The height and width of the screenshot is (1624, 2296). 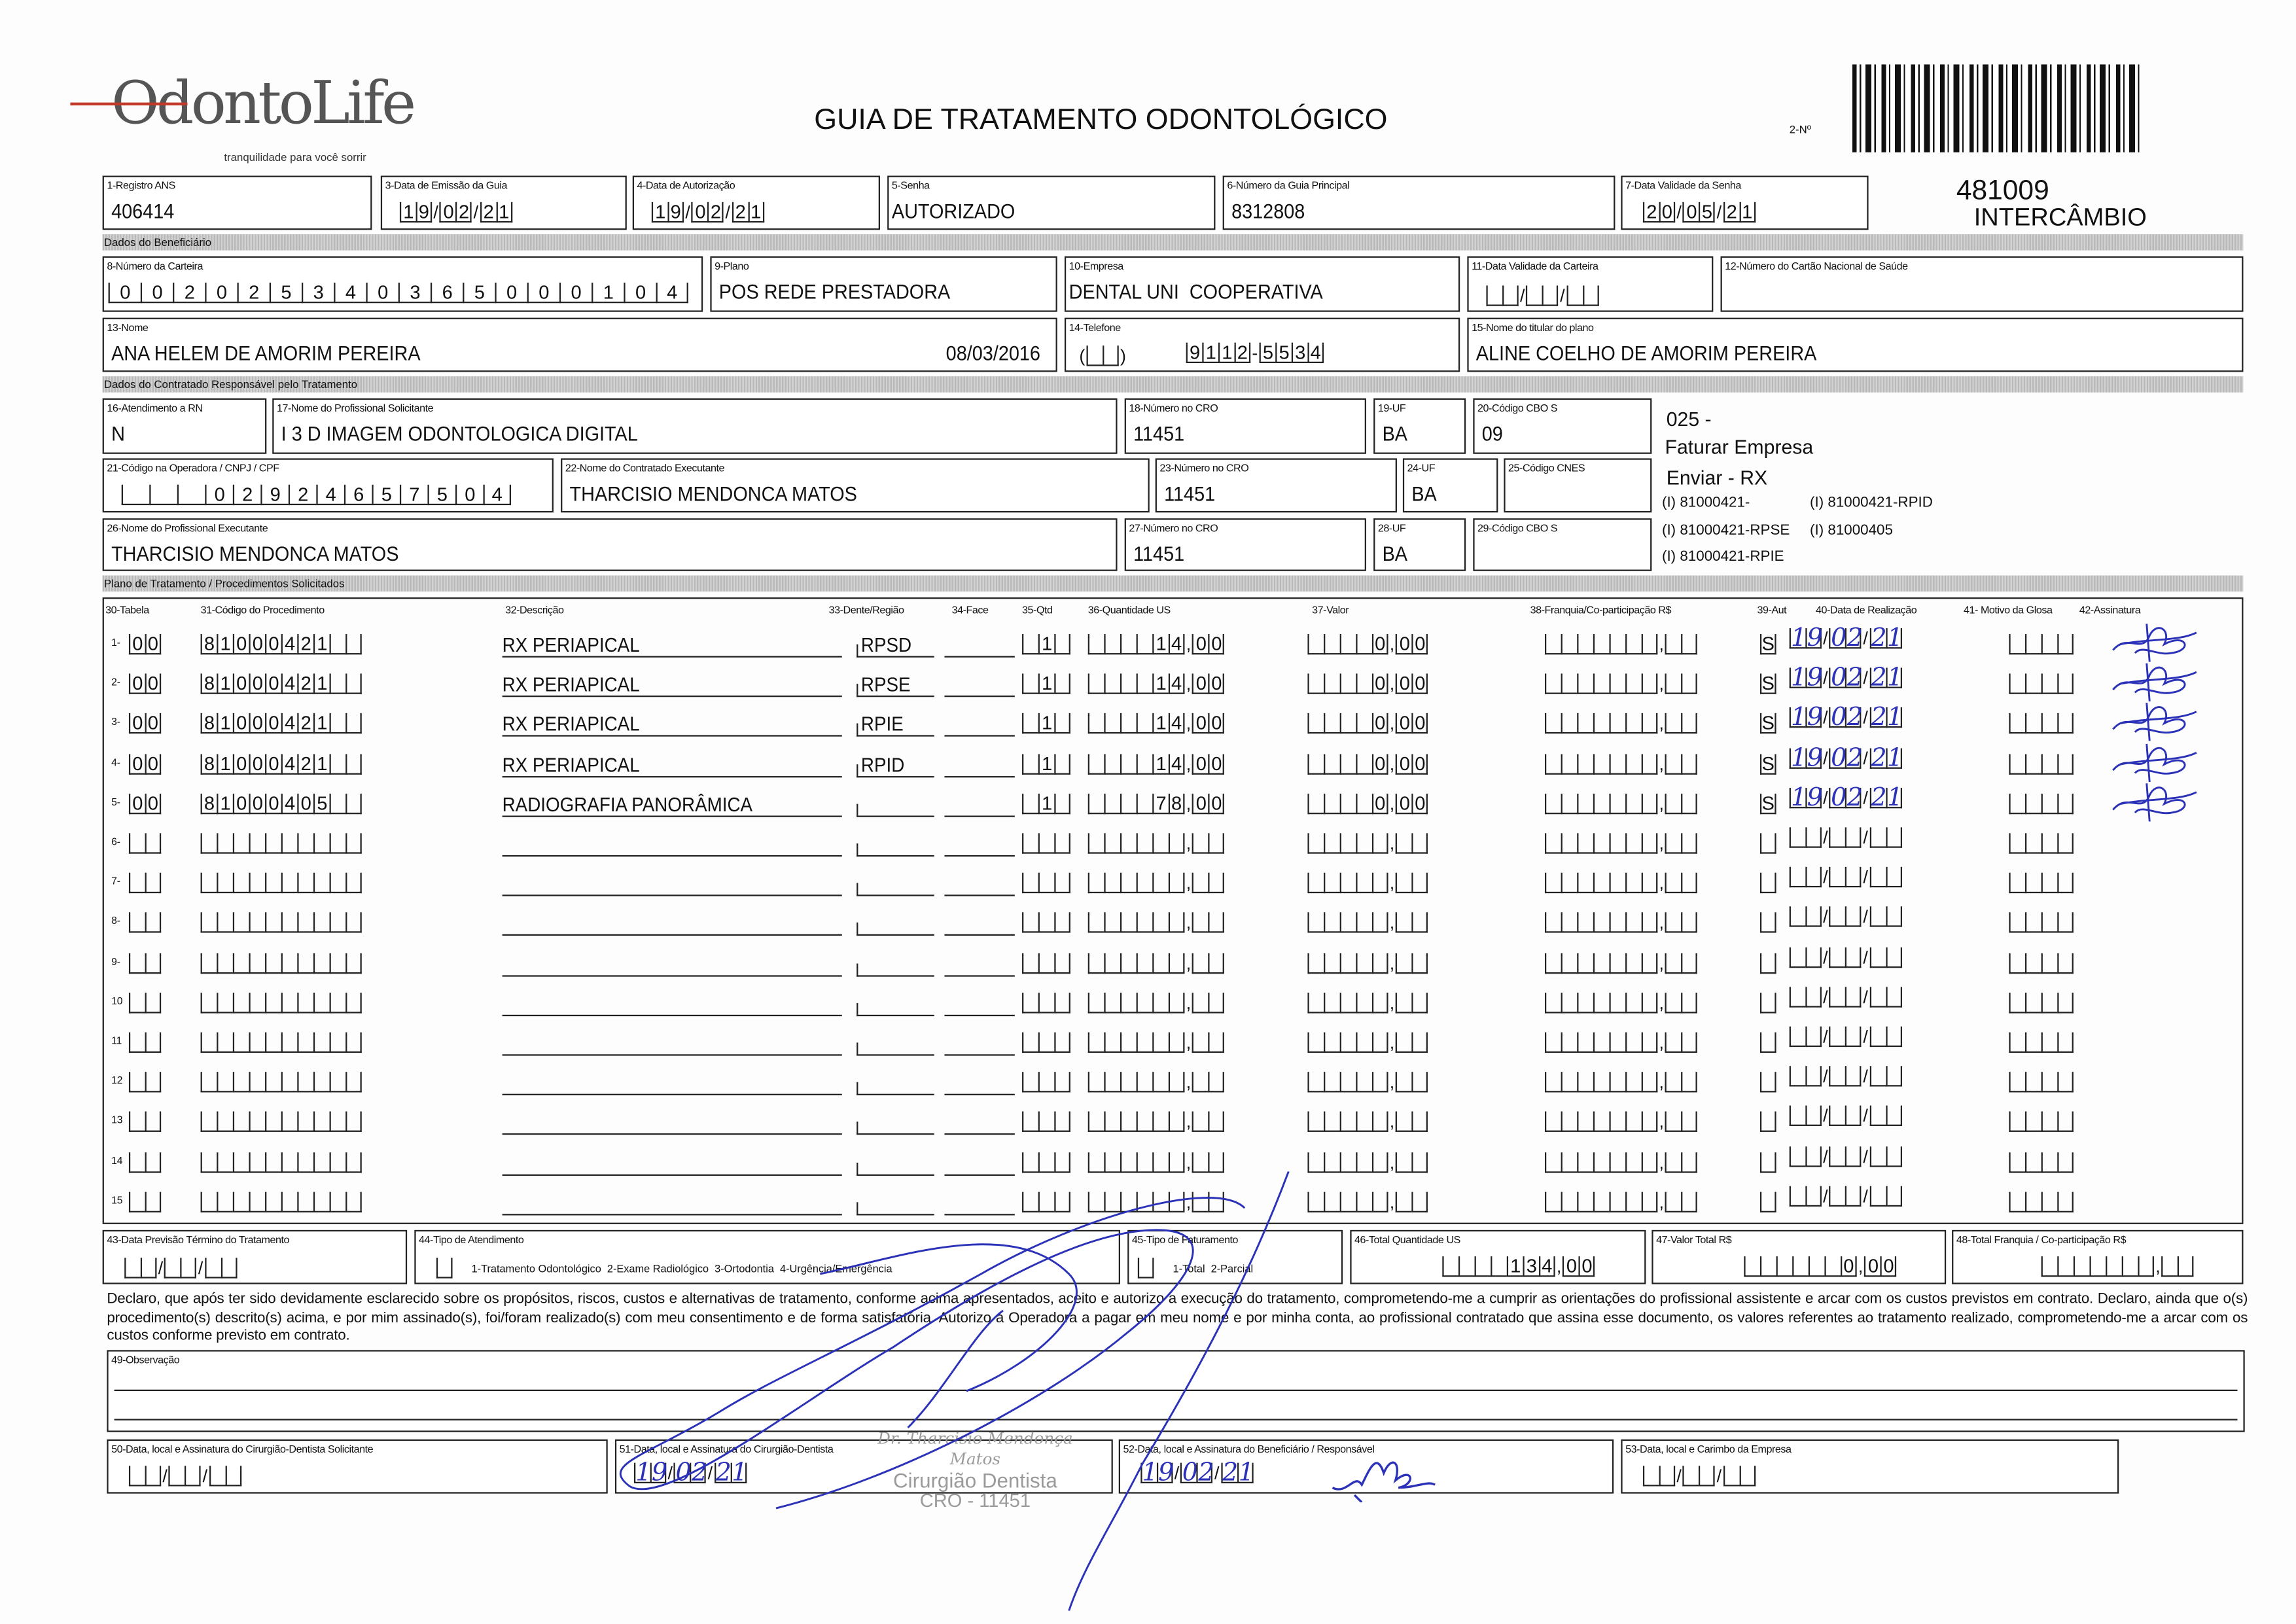 I want to click on cell-descricao: RADIOGRAFIA PANORÂMICA, so click(x=627, y=804).